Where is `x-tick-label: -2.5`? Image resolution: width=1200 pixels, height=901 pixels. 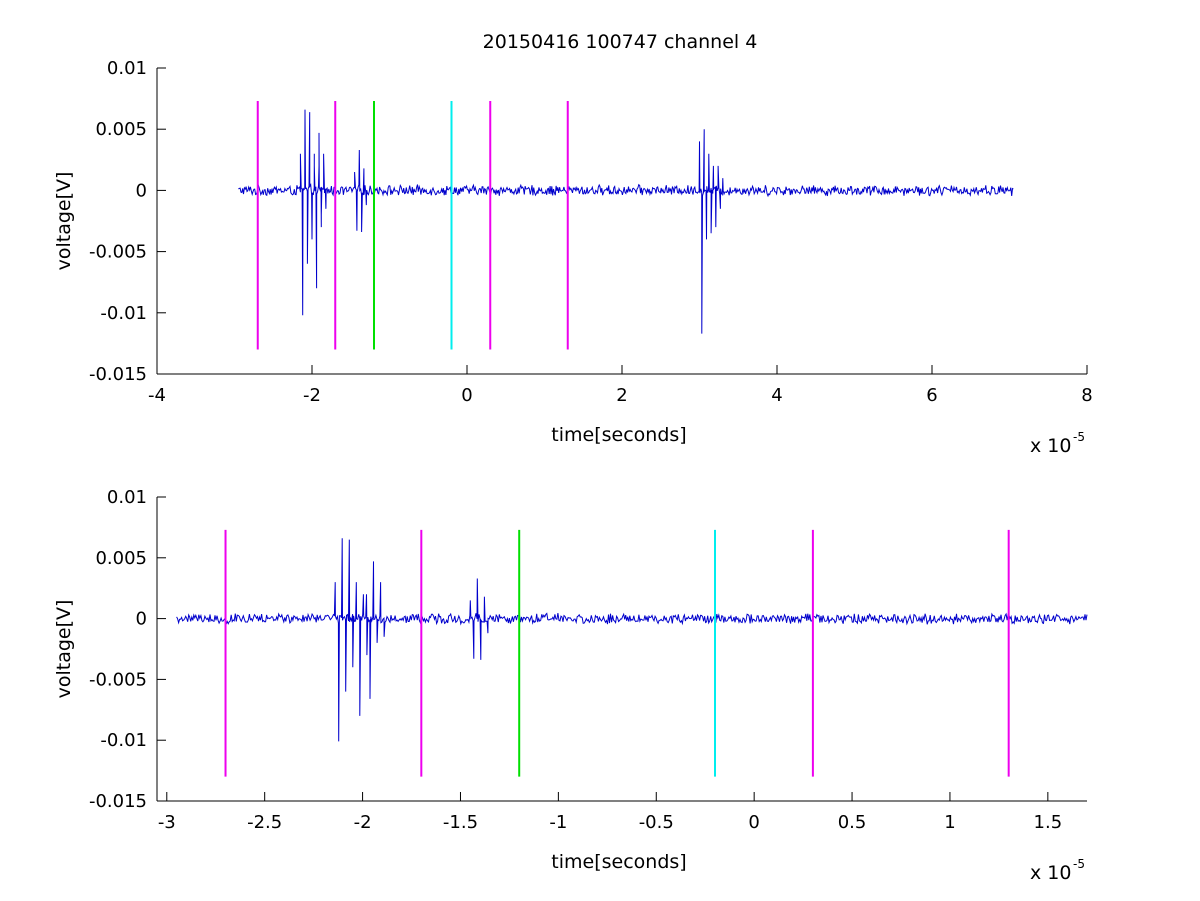 x-tick-label: -2.5 is located at coordinates (264, 822).